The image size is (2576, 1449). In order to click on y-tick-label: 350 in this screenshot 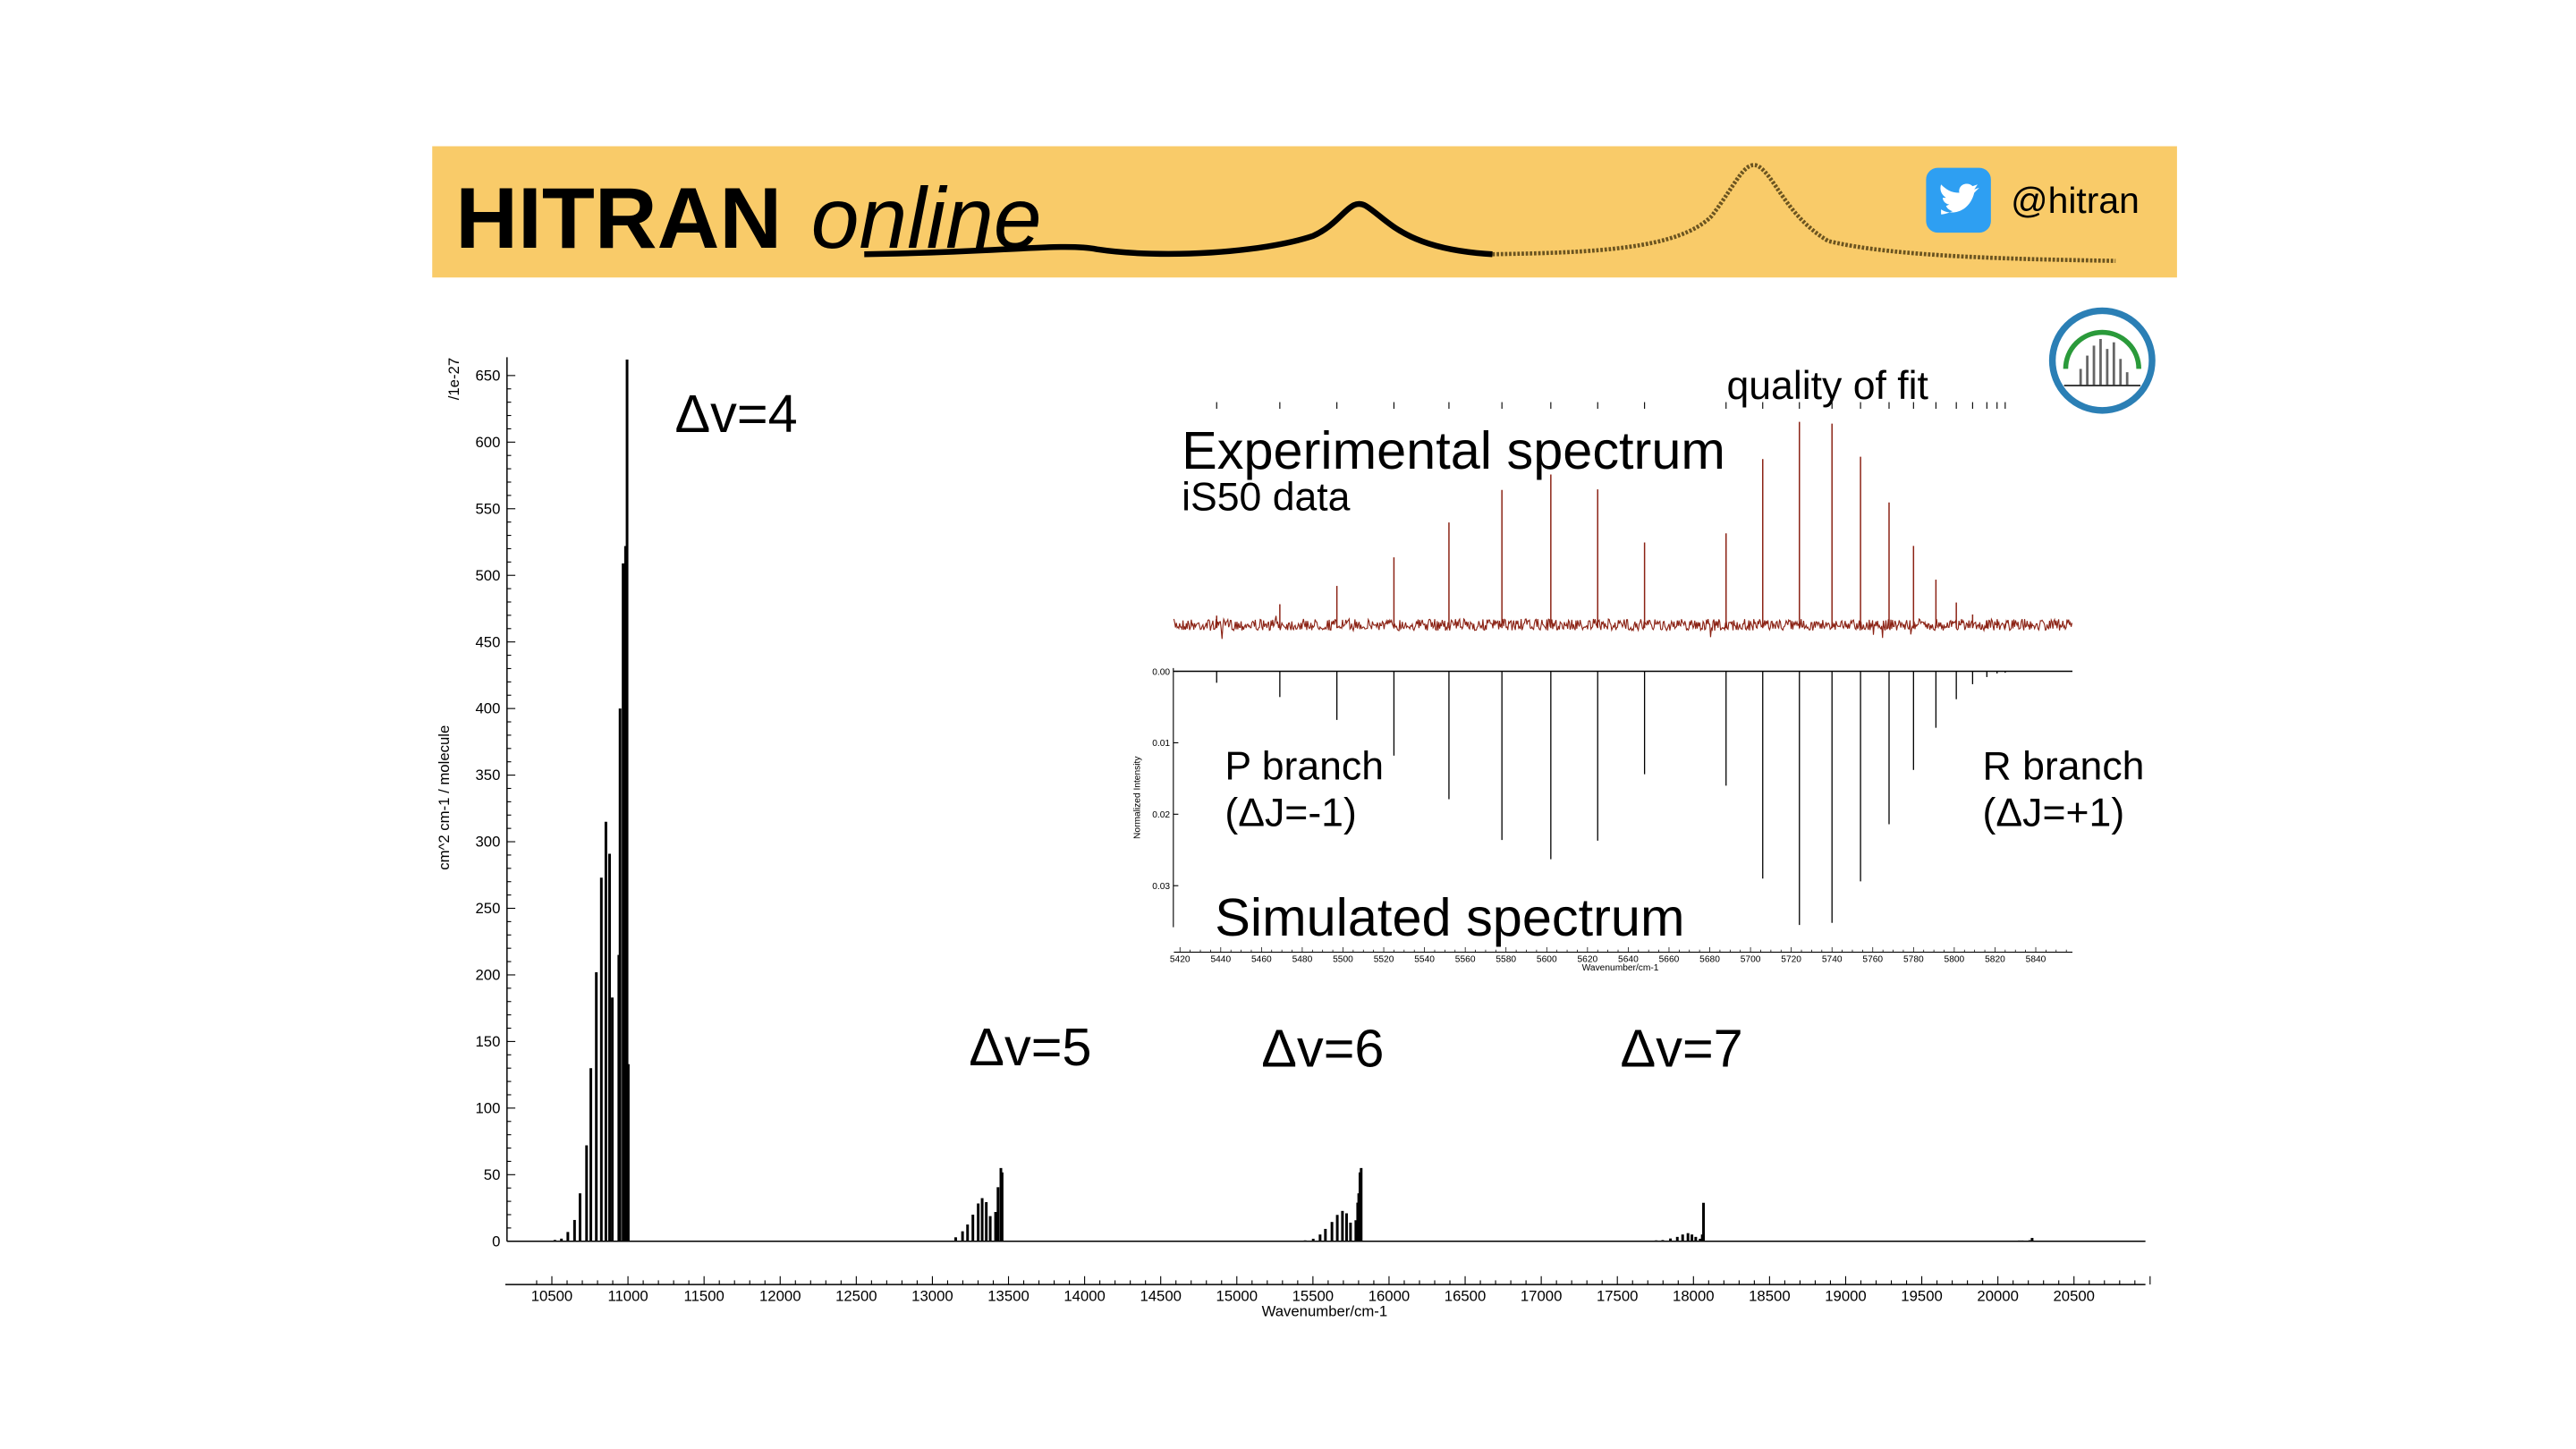, I will do `click(487, 775)`.